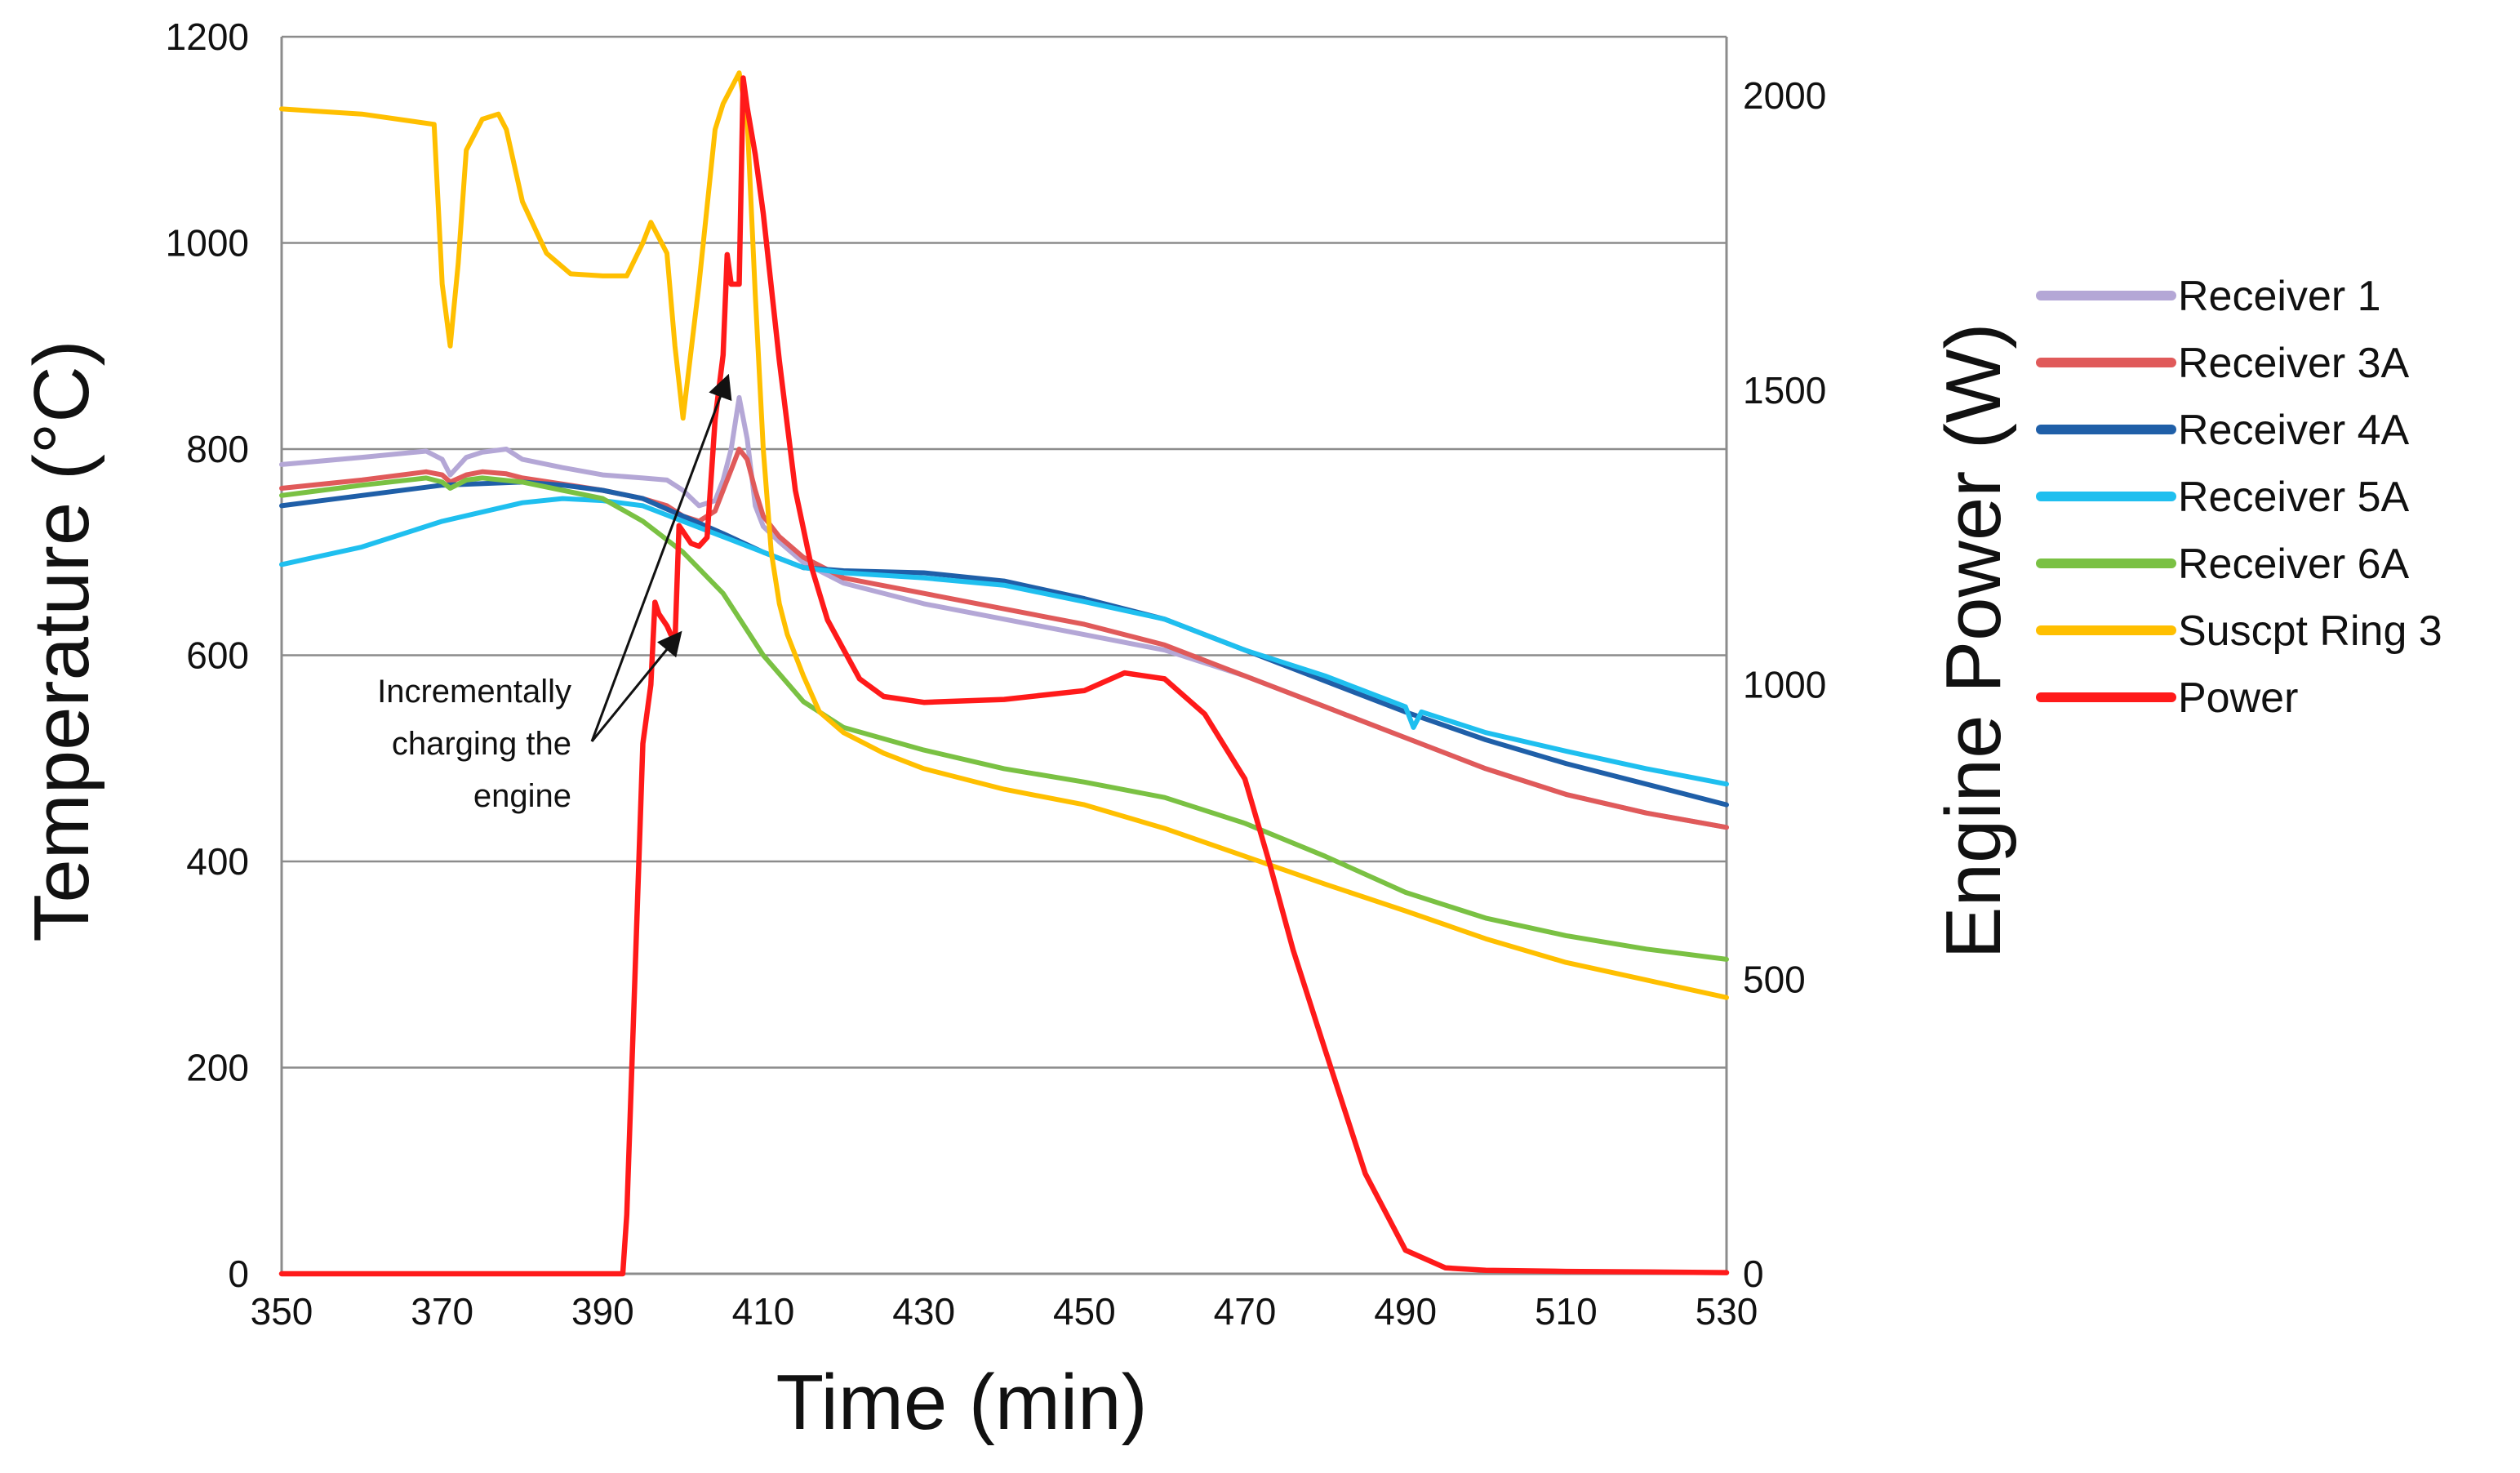  I want to click on series-line-receiver-3a, so click(1004, 638).